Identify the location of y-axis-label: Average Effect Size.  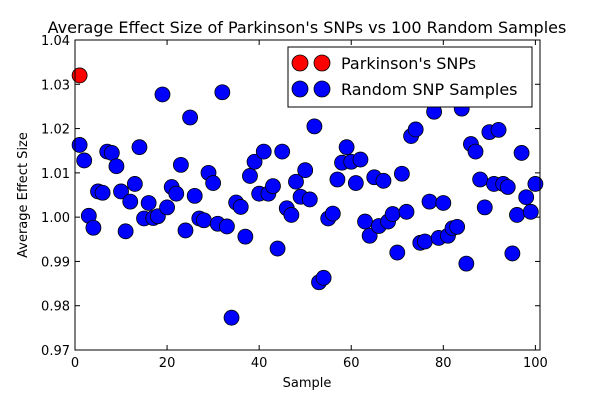
(23, 195).